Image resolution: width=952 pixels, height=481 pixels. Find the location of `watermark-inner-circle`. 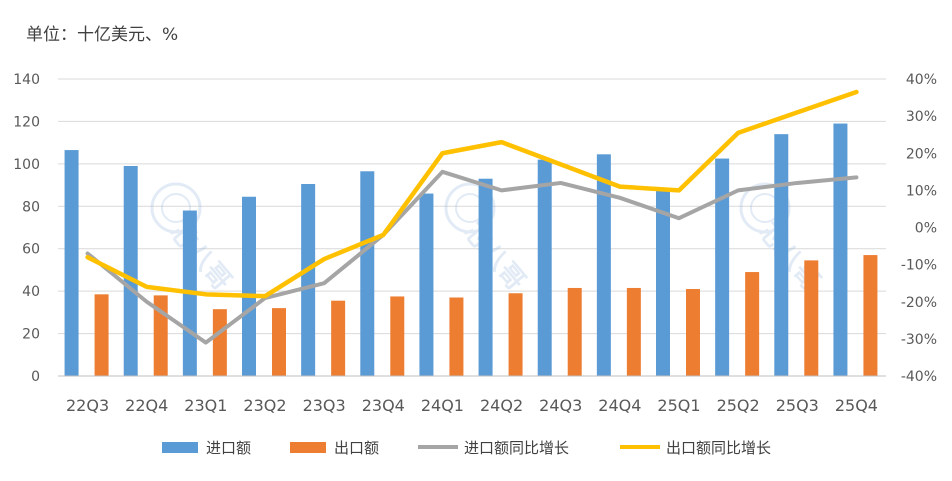

watermark-inner-circle is located at coordinates (176, 208).